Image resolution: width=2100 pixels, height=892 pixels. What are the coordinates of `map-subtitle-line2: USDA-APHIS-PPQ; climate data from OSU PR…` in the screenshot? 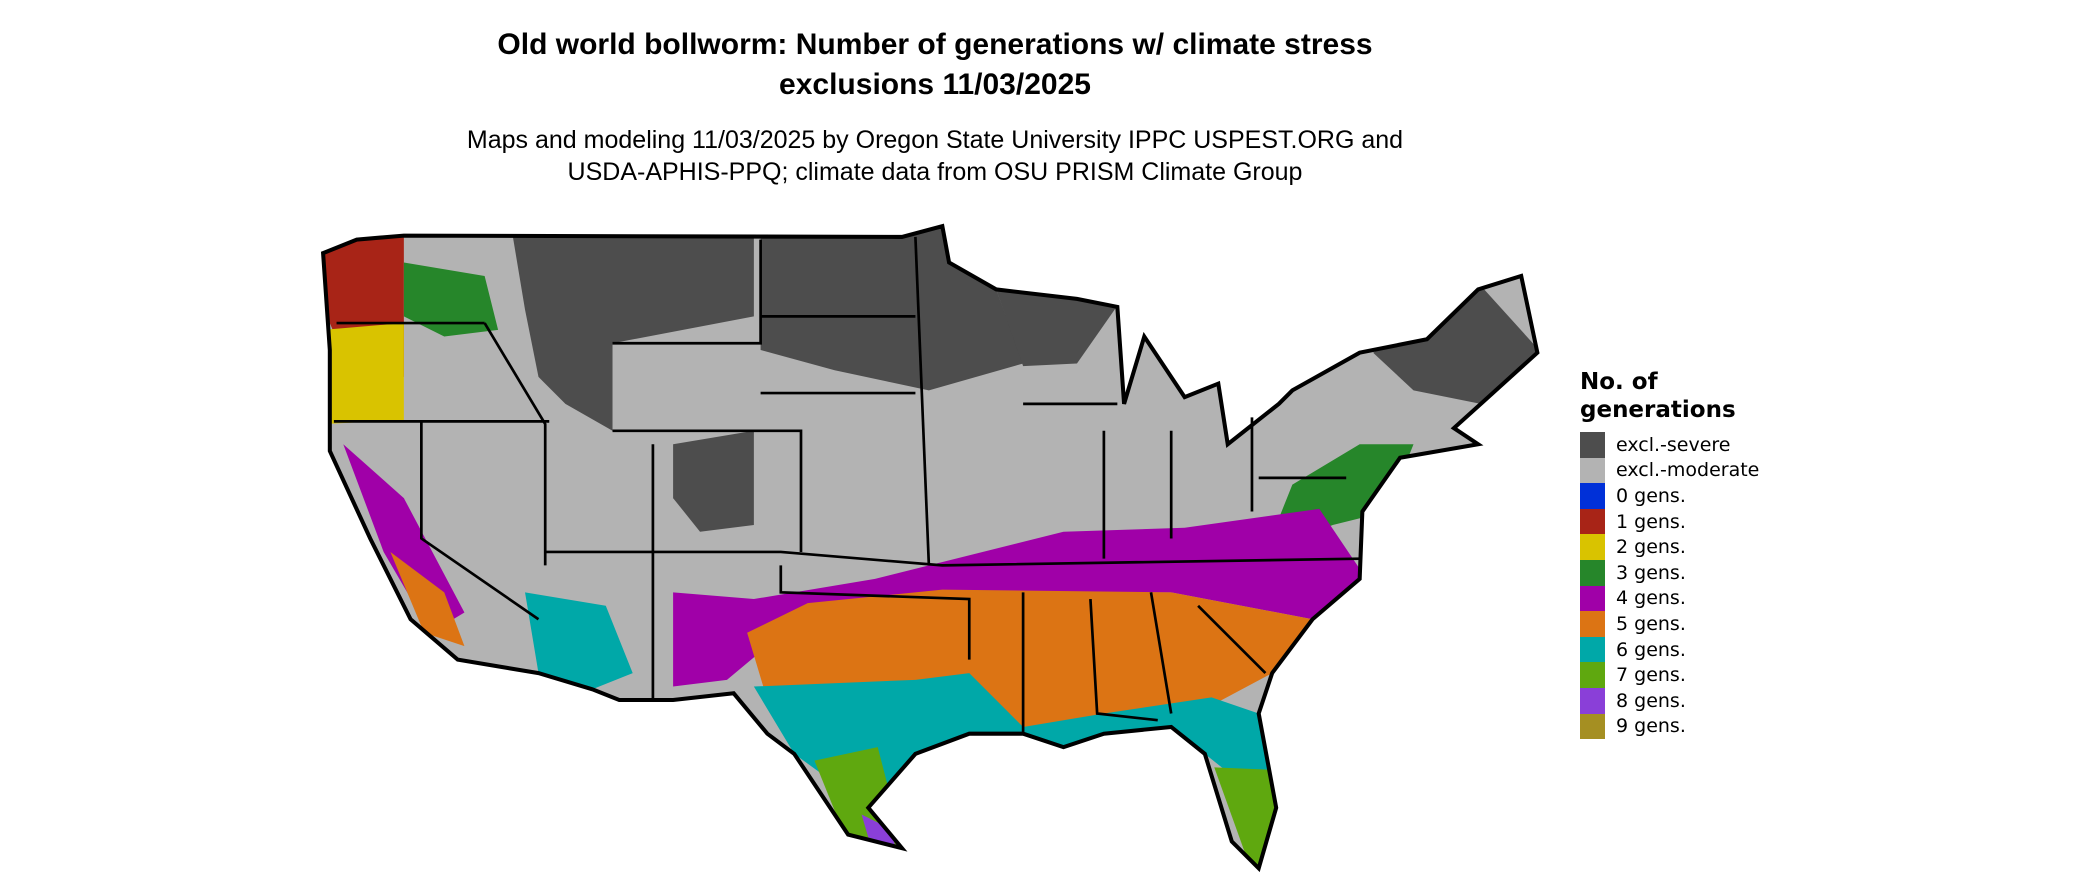 It's located at (935, 172).